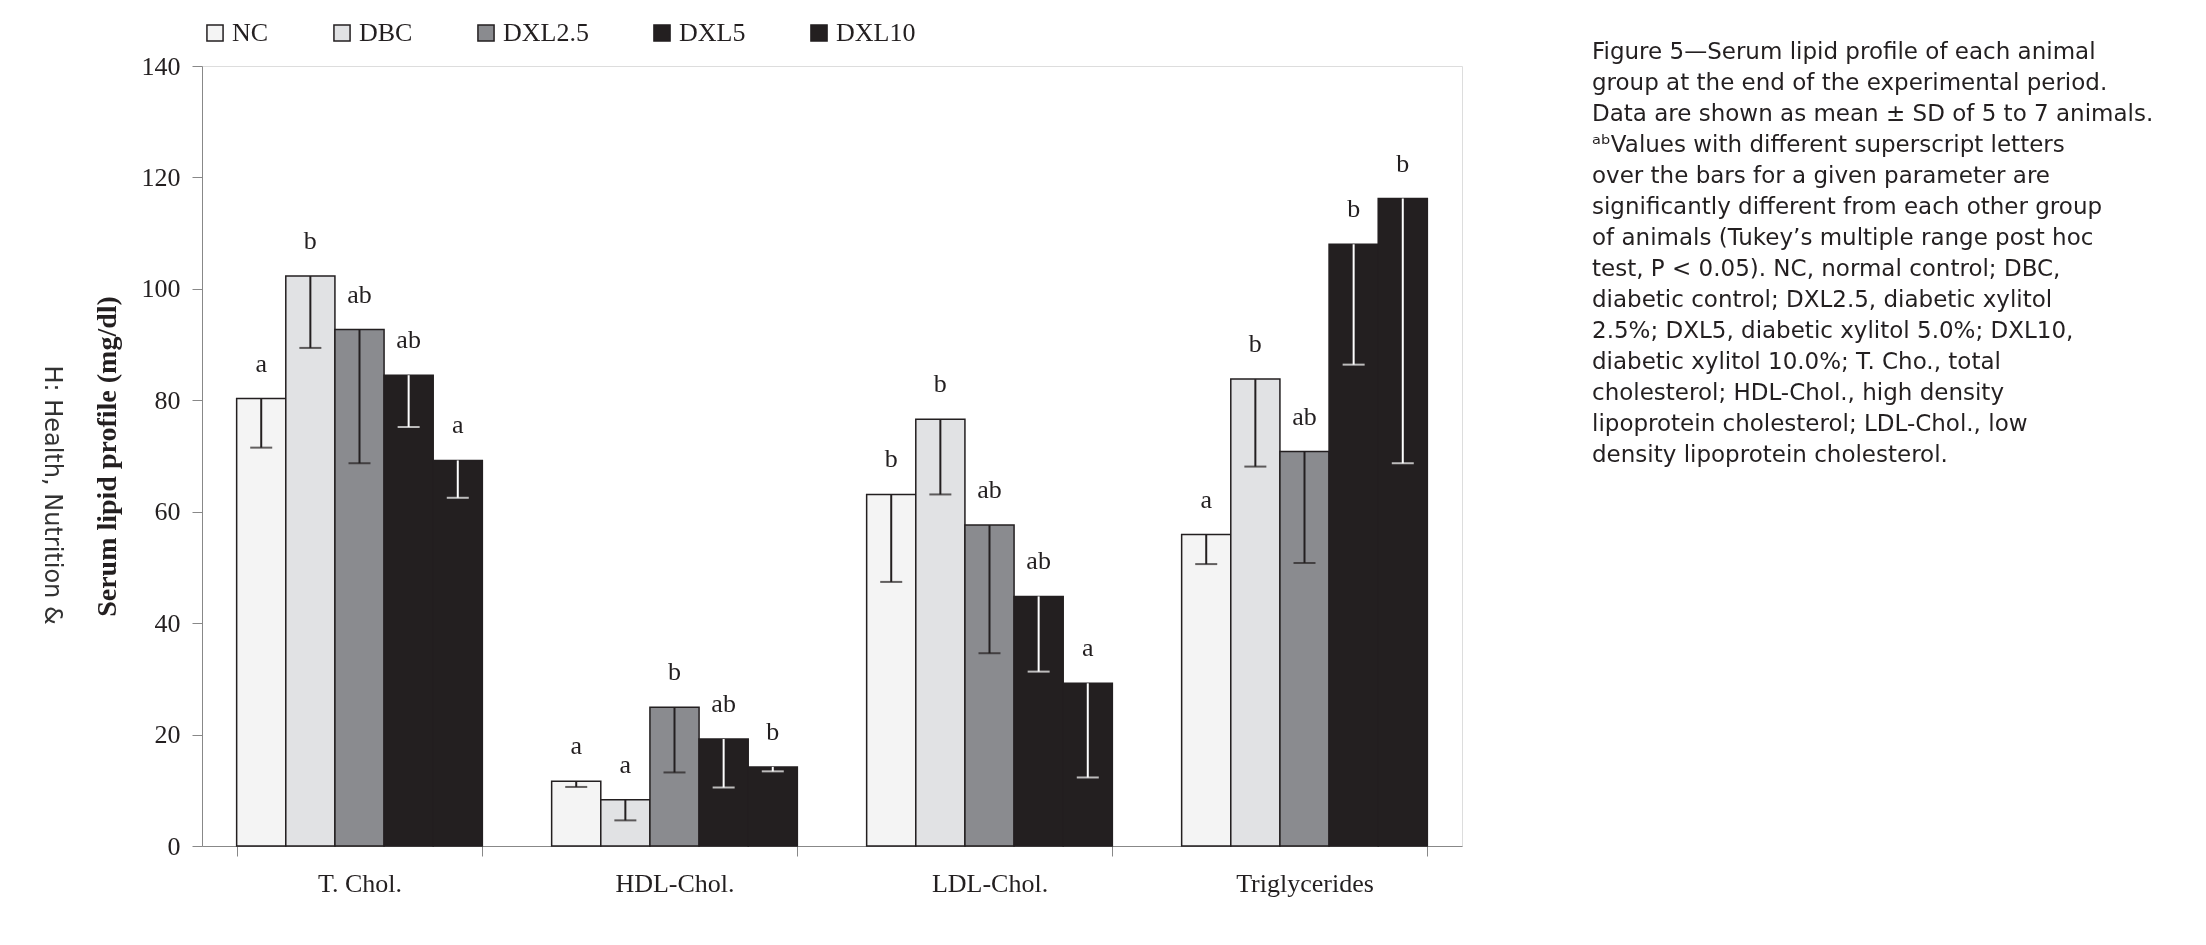 The width and height of the screenshot is (2206, 945). What do you see at coordinates (167, 400) in the screenshot?
I see `y-tick-label: 80` at bounding box center [167, 400].